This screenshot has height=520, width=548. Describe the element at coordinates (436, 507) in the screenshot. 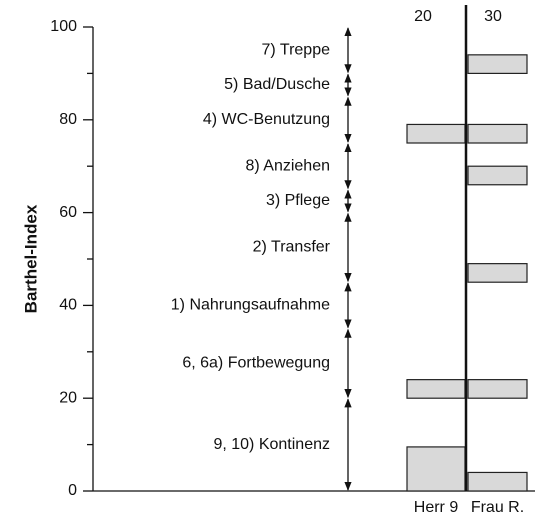

I see `x-tick-label: Herr 9` at that location.